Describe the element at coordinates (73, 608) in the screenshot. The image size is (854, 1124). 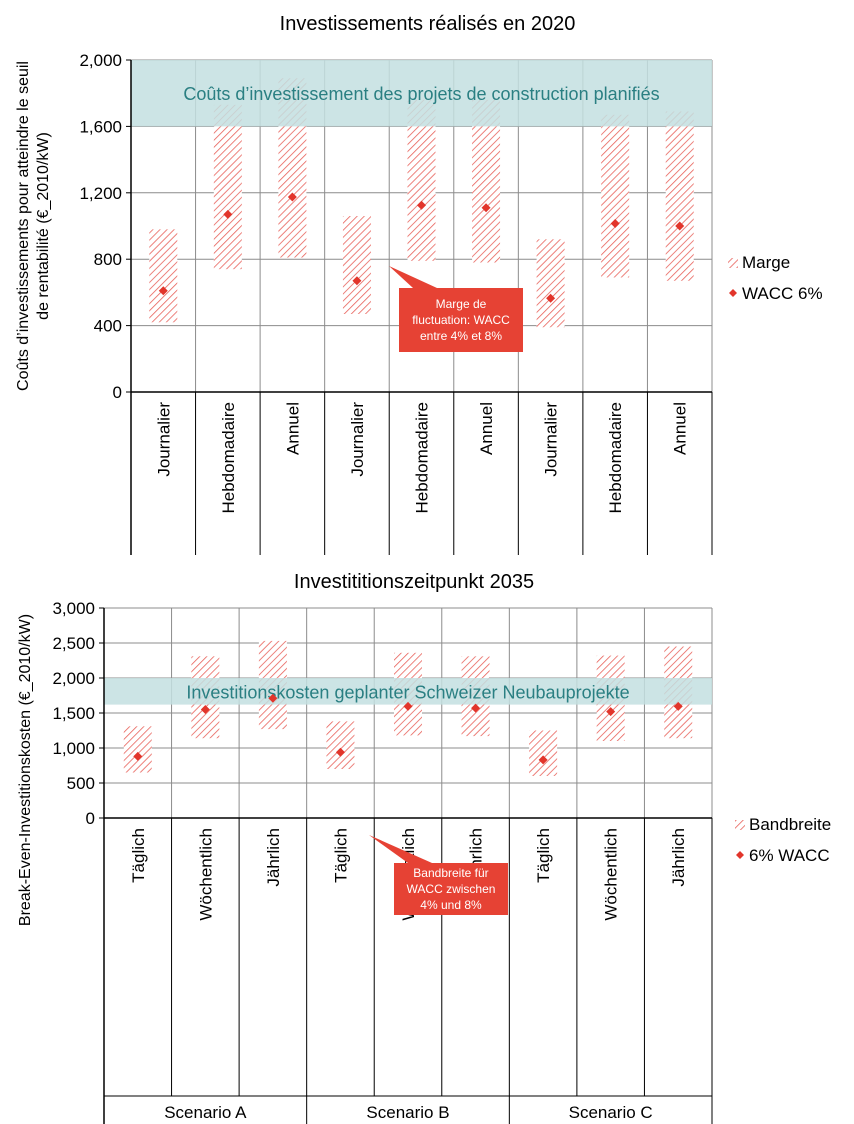
I see `y-tick-label: 3,000` at that location.